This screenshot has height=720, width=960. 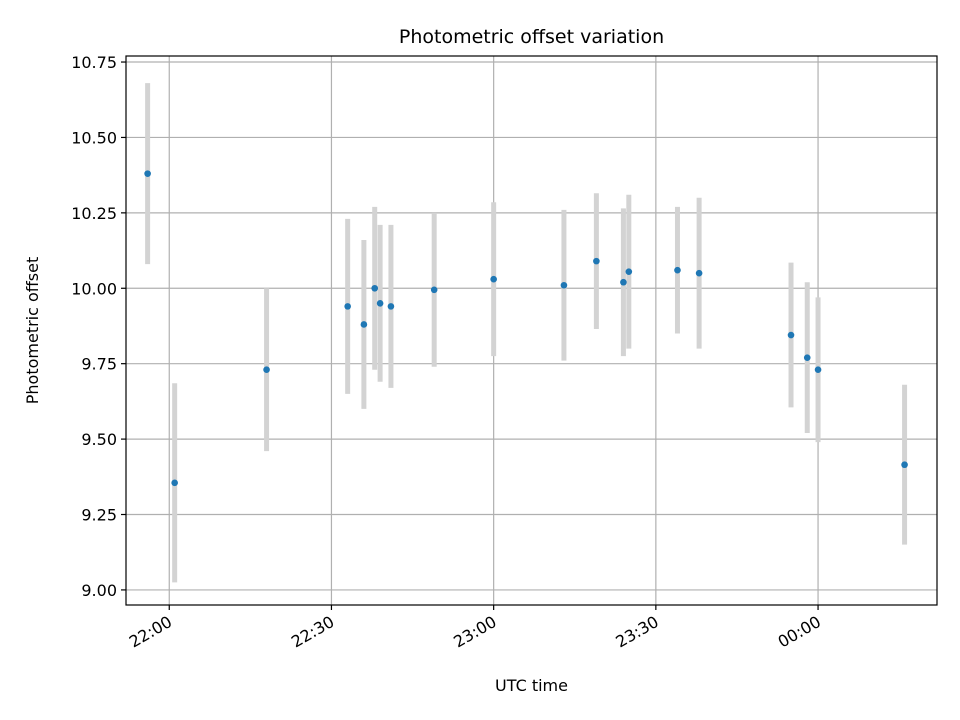 I want to click on x-axis-label: UTC time, so click(x=531, y=685).